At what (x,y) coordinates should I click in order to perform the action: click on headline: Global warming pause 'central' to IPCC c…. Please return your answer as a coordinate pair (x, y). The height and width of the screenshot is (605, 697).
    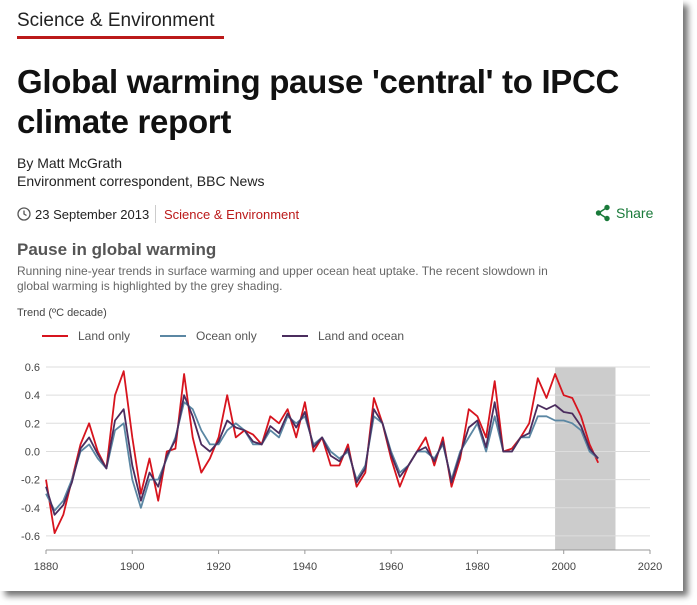
    Looking at the image, I should click on (318, 101).